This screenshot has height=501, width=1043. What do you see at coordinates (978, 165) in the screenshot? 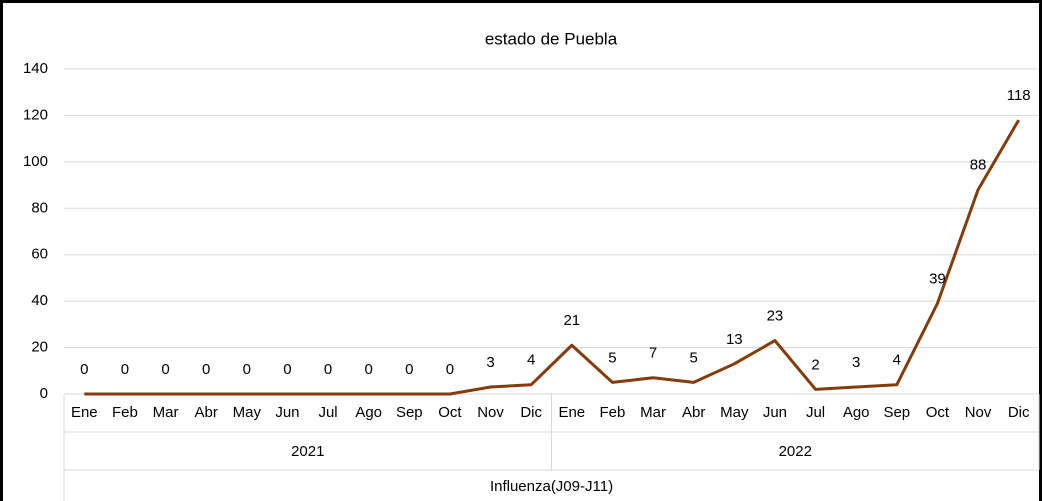
I see `data-label: 88` at bounding box center [978, 165].